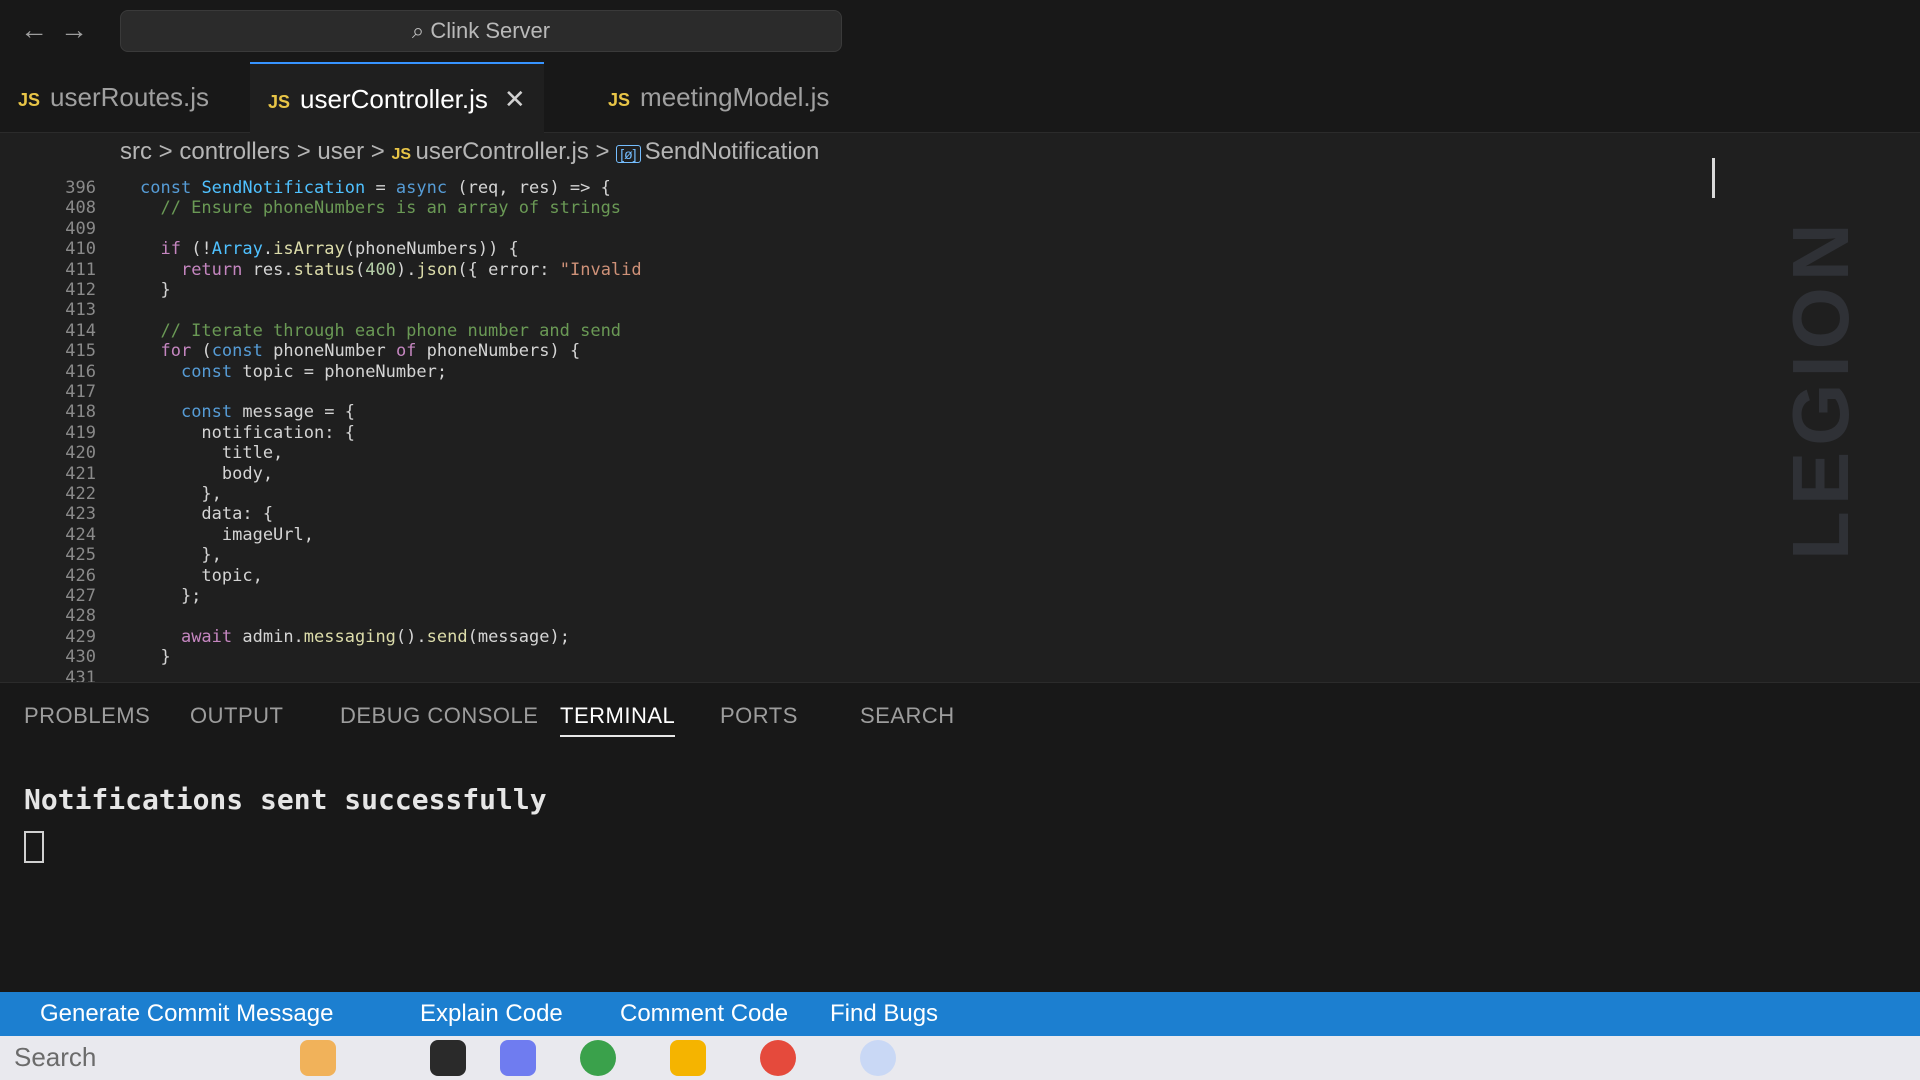 The width and height of the screenshot is (1920, 1080). I want to click on breadcrumb-symbol: SendNotification, so click(732, 151).